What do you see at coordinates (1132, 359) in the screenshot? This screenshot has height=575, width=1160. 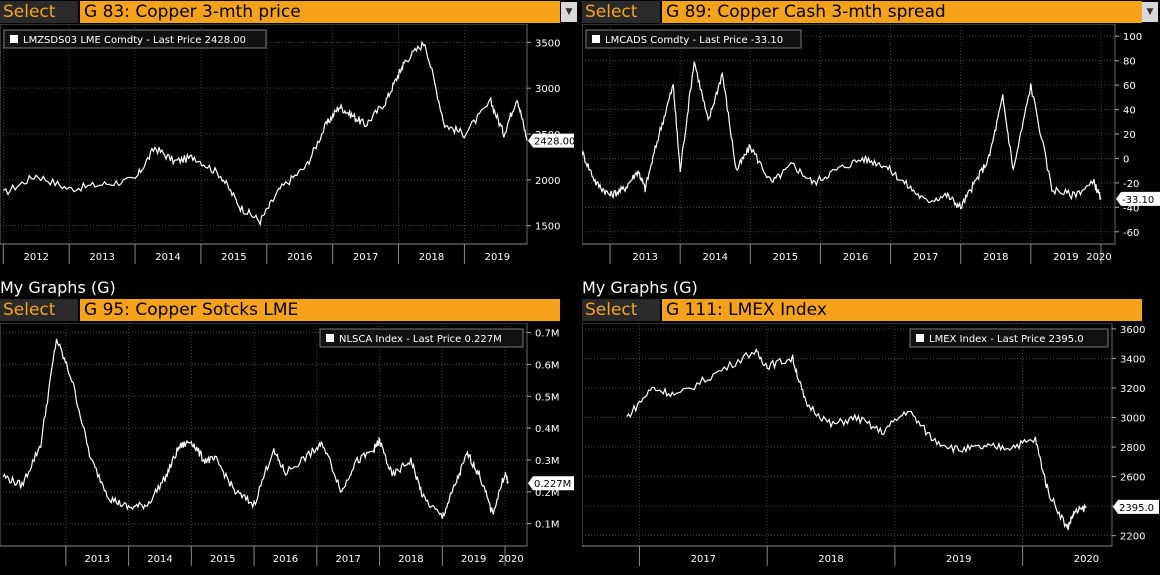 I see `y-tick-label: 3400` at bounding box center [1132, 359].